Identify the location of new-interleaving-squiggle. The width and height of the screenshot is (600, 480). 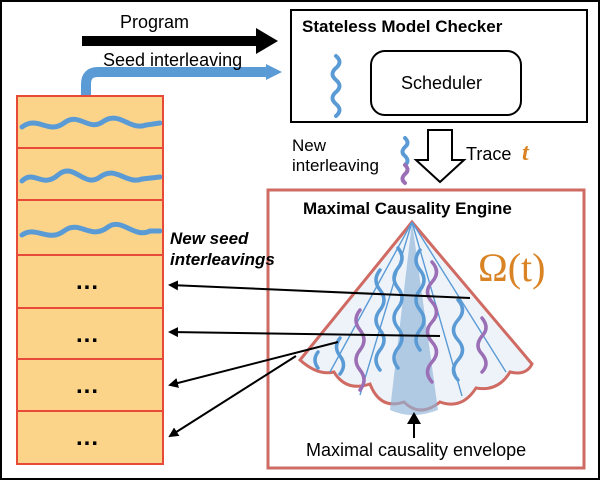
(405, 151).